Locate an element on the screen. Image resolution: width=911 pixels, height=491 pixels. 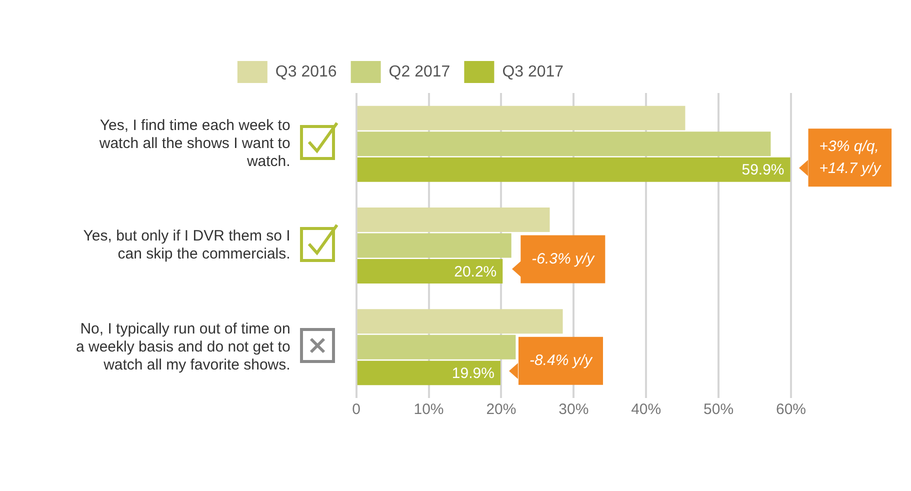
x-tick-label: 50% is located at coordinates (719, 409).